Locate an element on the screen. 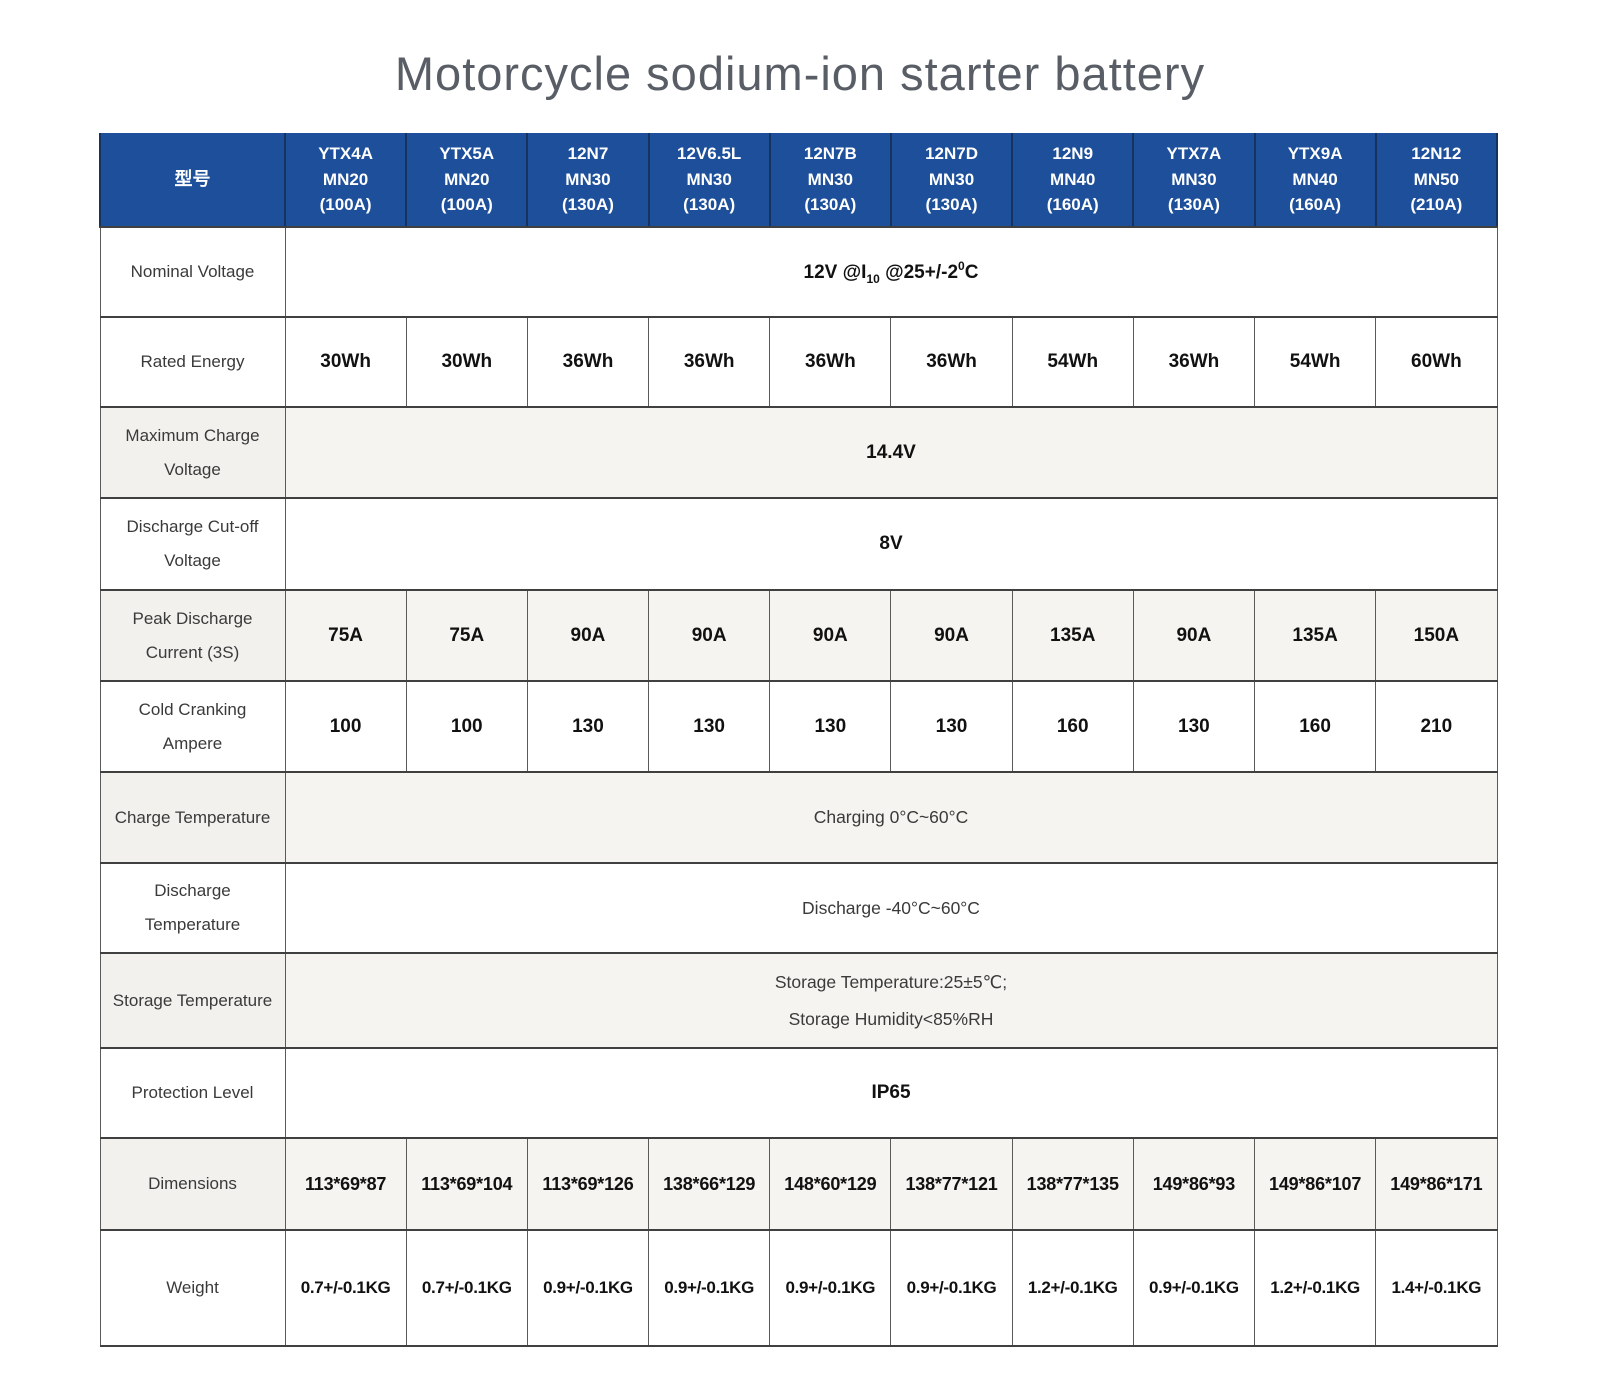  column-header-ytx4a: YTX4A MN20 (100A) is located at coordinates (345, 180).